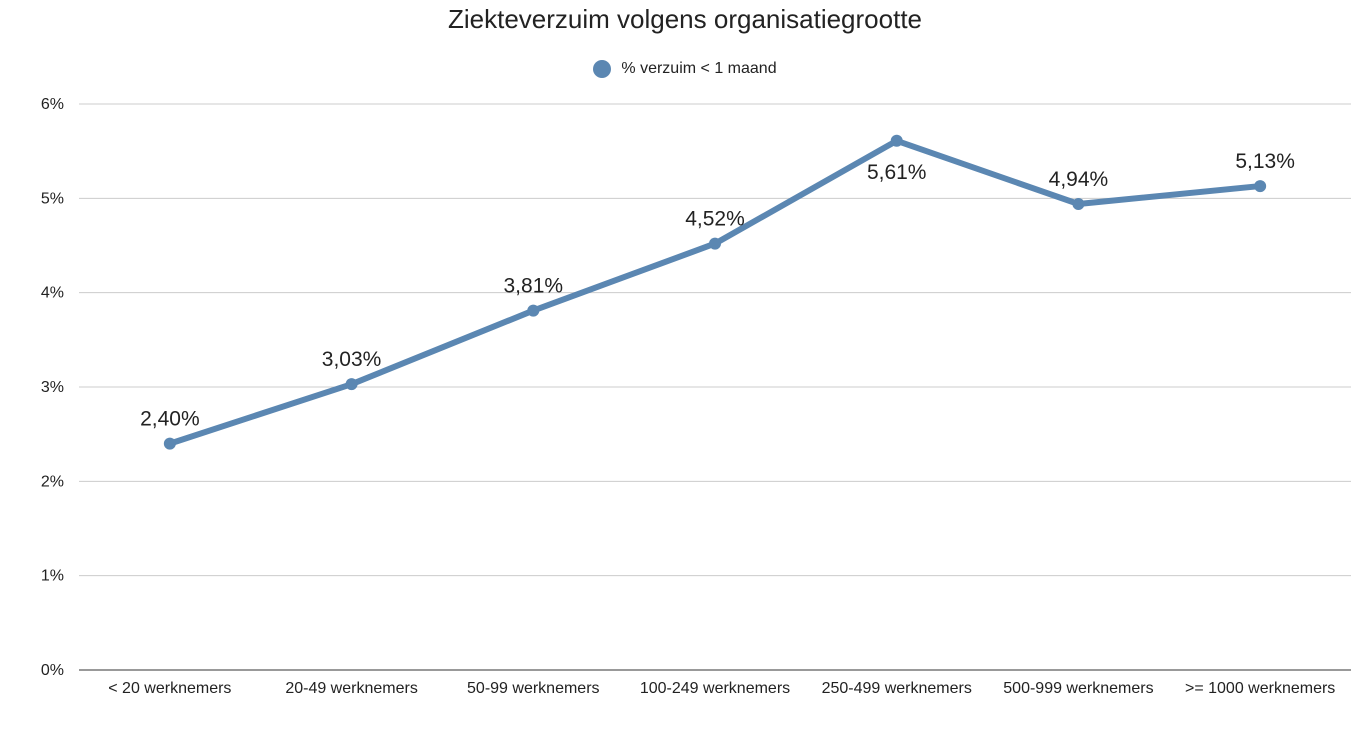 This screenshot has height=752, width=1370. Describe the element at coordinates (1265, 161) in the screenshot. I see `data-label: 5,13%` at that location.